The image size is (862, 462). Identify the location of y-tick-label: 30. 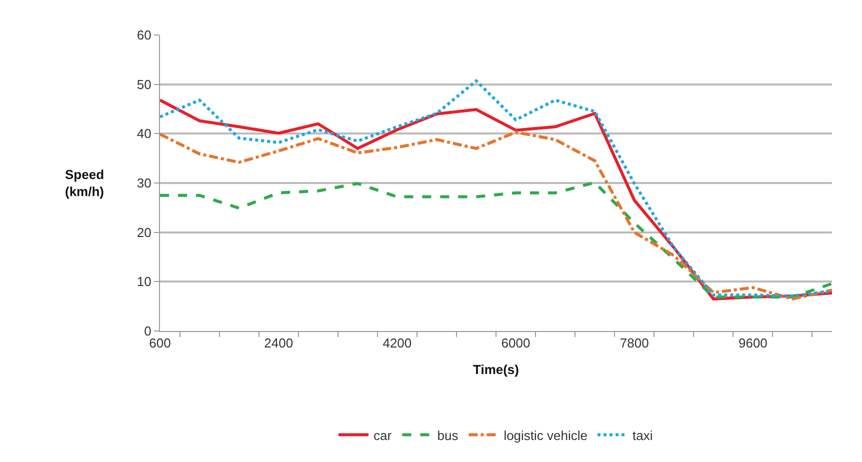
(144, 183).